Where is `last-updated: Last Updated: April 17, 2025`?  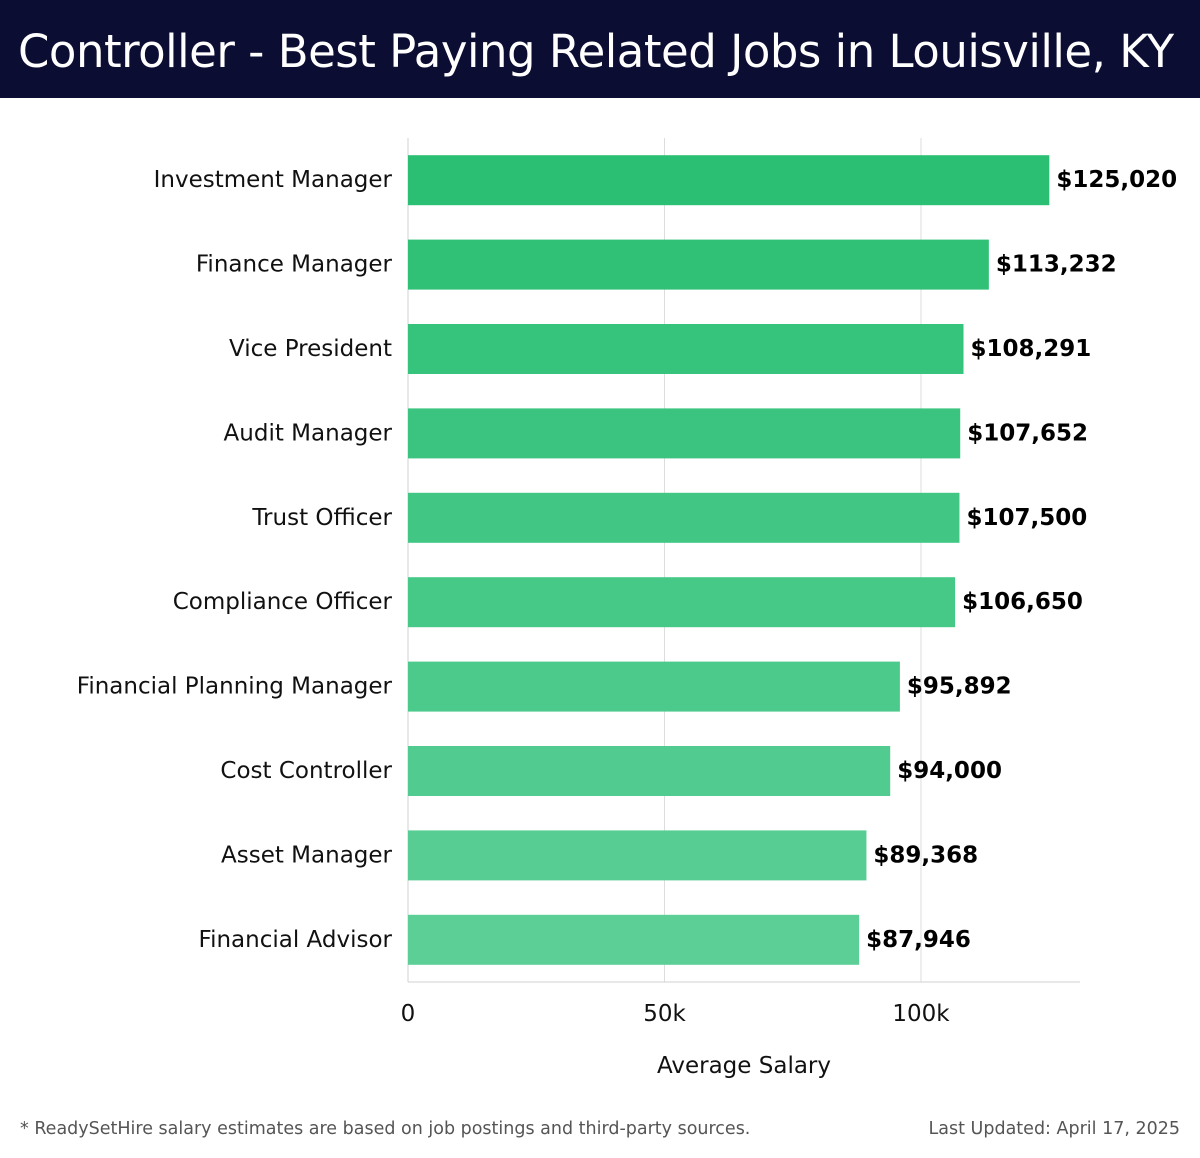
last-updated: Last Updated: April 17, 2025 is located at coordinates (1054, 1129).